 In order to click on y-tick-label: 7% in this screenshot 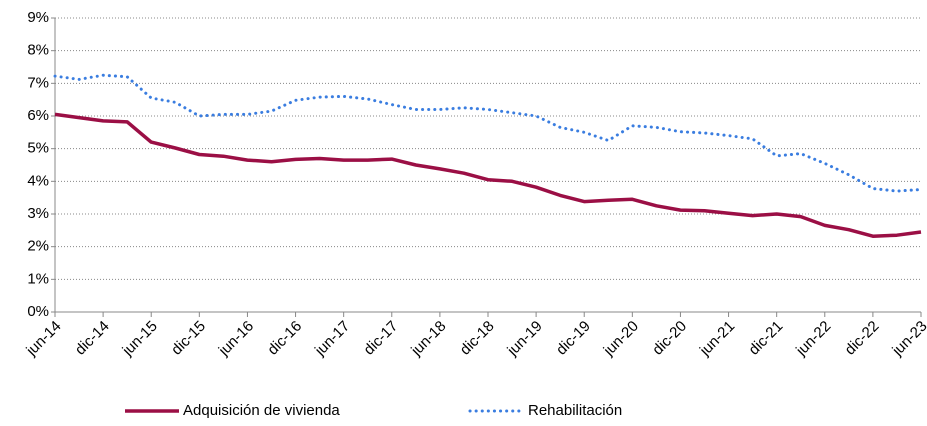, I will do `click(38, 82)`.